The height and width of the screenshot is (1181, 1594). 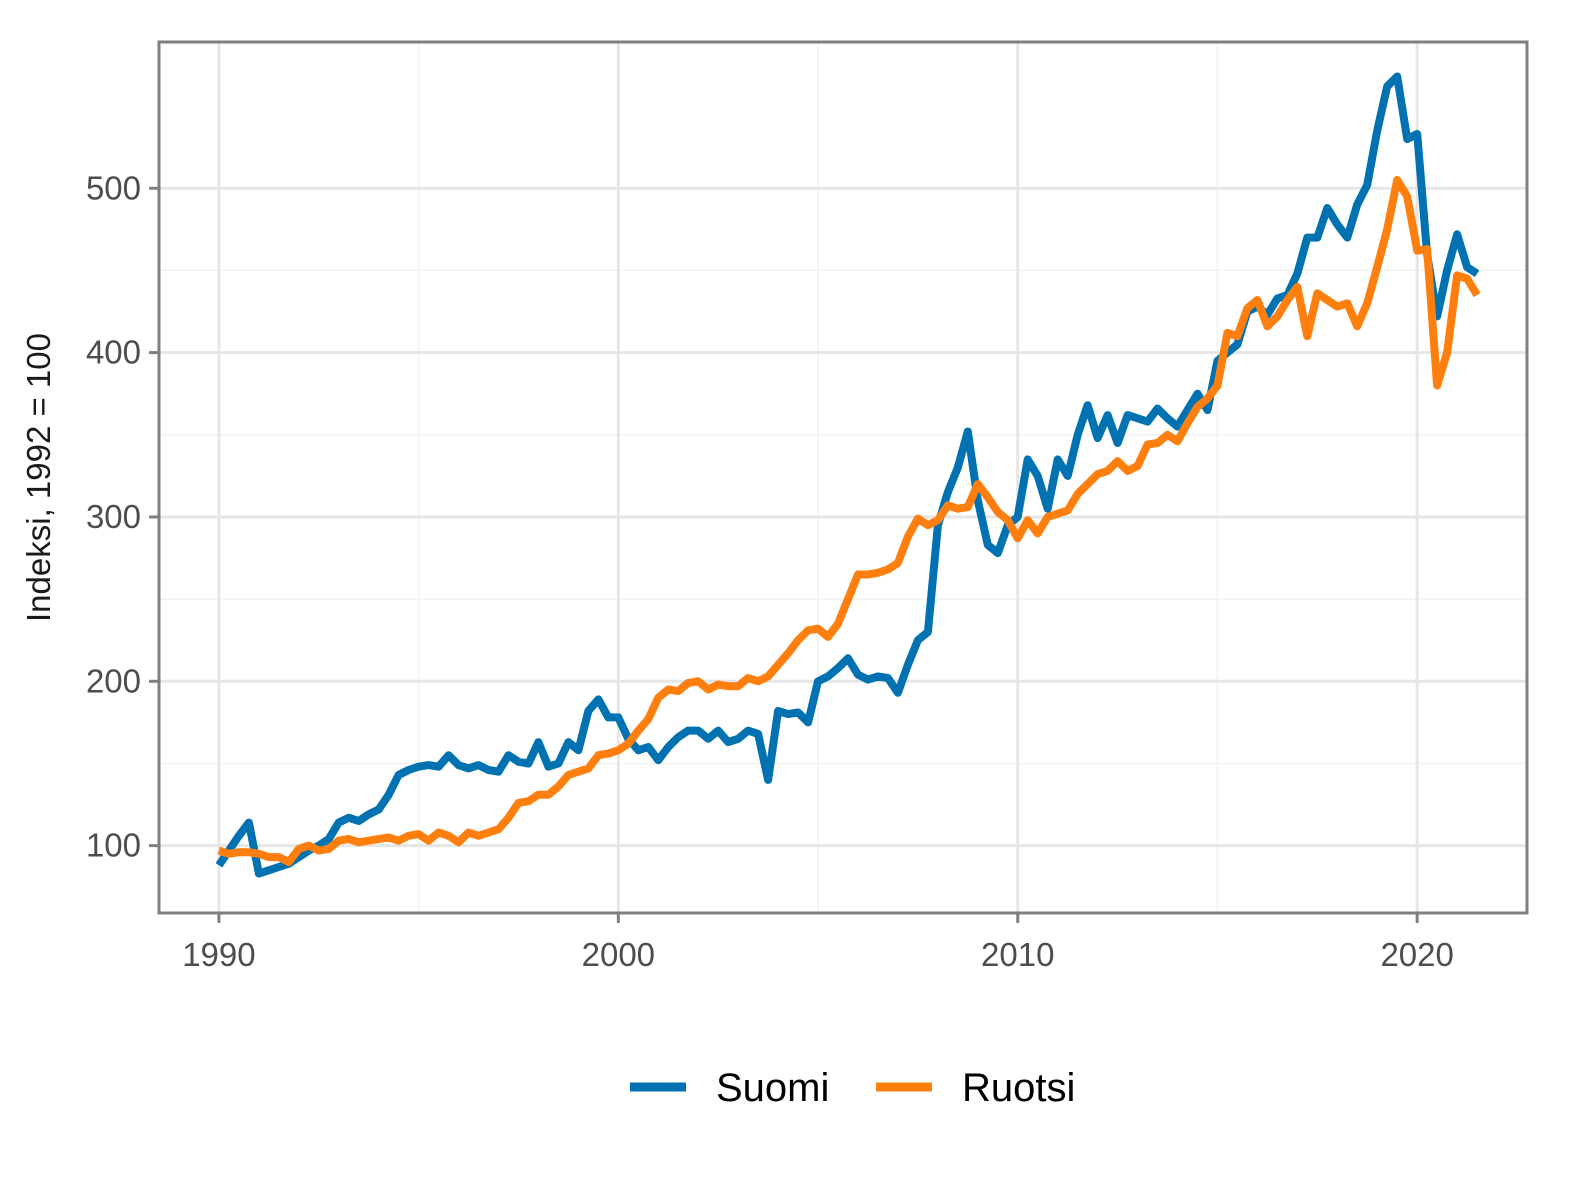 I want to click on legend-label-ruotsi: Ruotsi, so click(x=1018, y=1088).